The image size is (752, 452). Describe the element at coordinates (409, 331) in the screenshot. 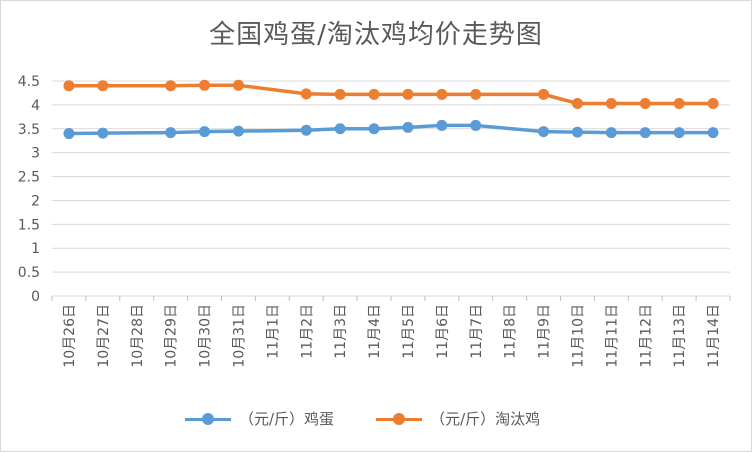

I see `x-tick-label: 11月5日` at that location.